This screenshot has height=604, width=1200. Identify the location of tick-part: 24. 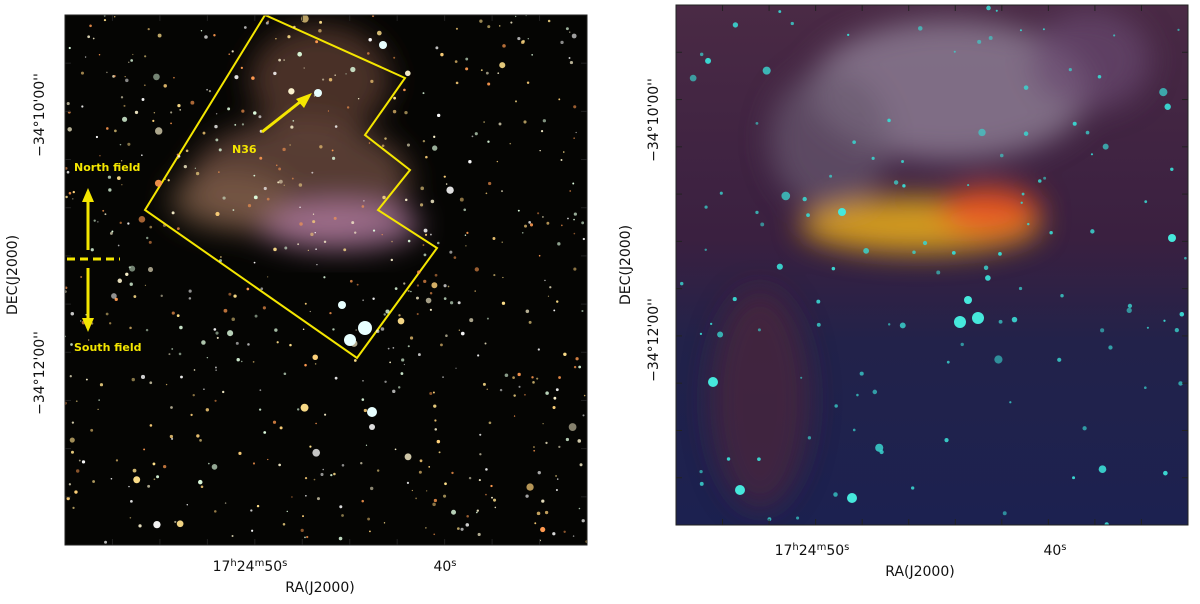
(246, 567).